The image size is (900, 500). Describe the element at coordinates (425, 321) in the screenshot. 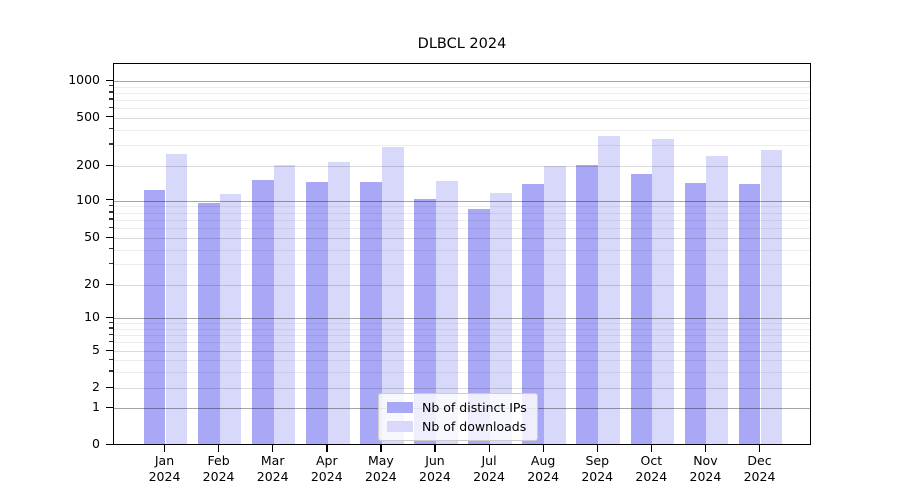

I see `bar-nb-of-distinct-ips-jun` at that location.